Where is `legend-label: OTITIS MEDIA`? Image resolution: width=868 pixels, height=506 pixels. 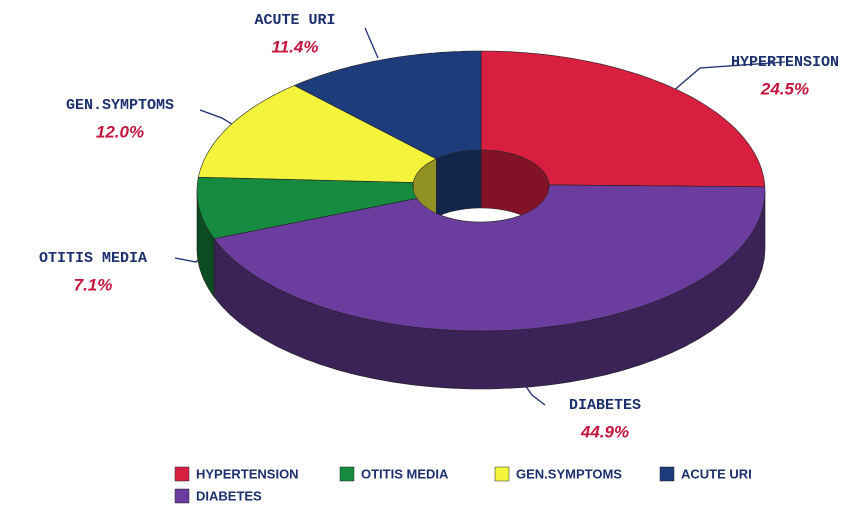 legend-label: OTITIS MEDIA is located at coordinates (405, 473).